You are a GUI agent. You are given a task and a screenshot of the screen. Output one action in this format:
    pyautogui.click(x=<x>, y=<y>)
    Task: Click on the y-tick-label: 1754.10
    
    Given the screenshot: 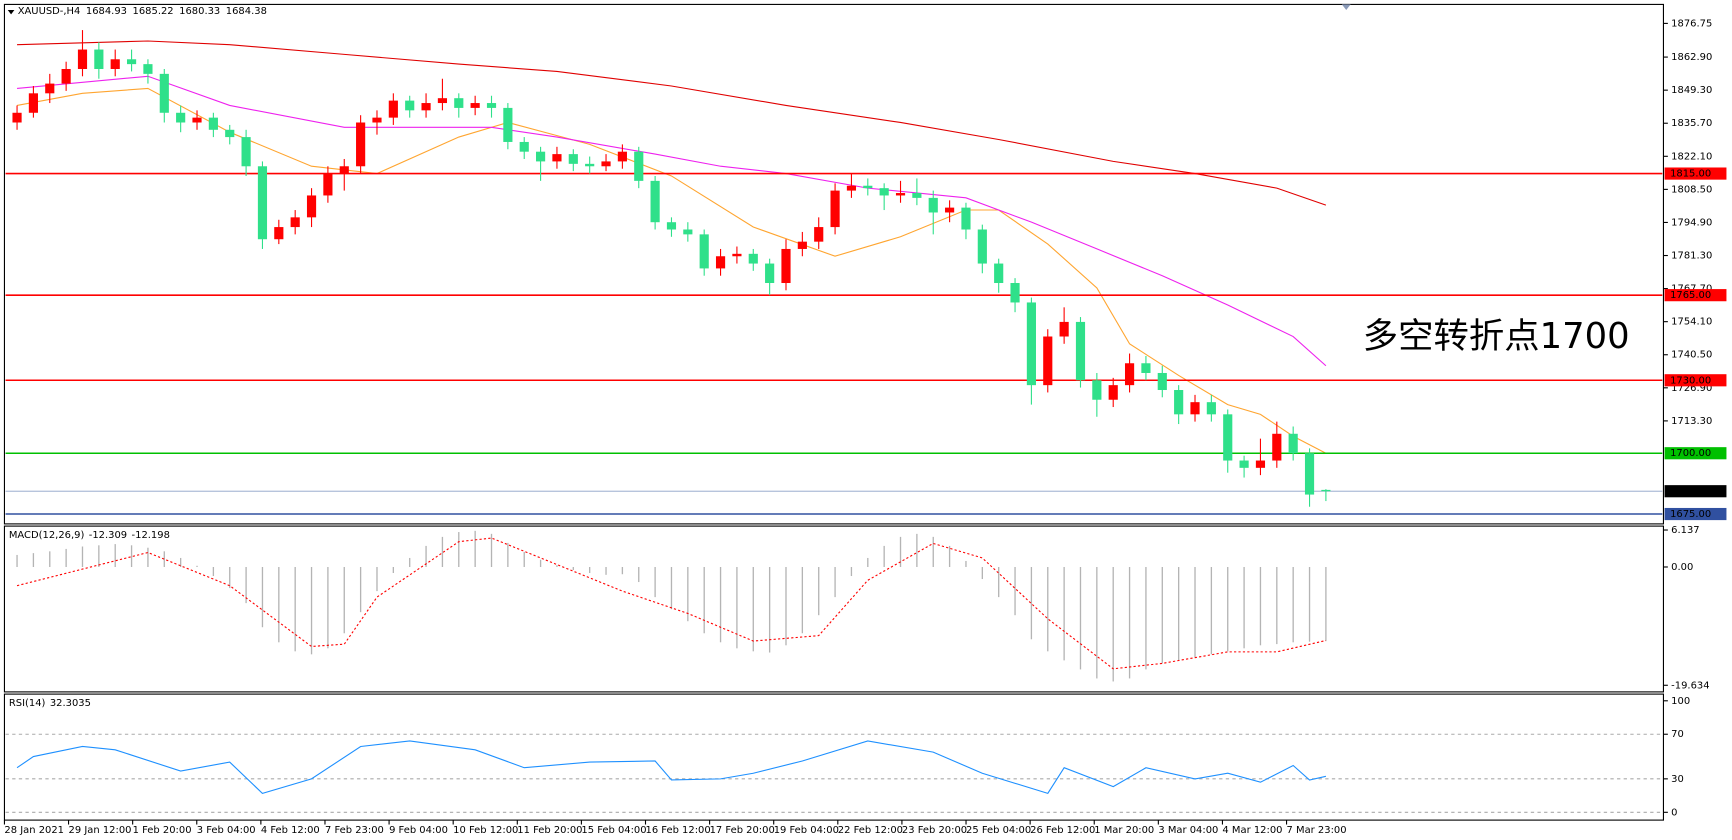 What is the action you would take?
    pyautogui.click(x=1691, y=322)
    